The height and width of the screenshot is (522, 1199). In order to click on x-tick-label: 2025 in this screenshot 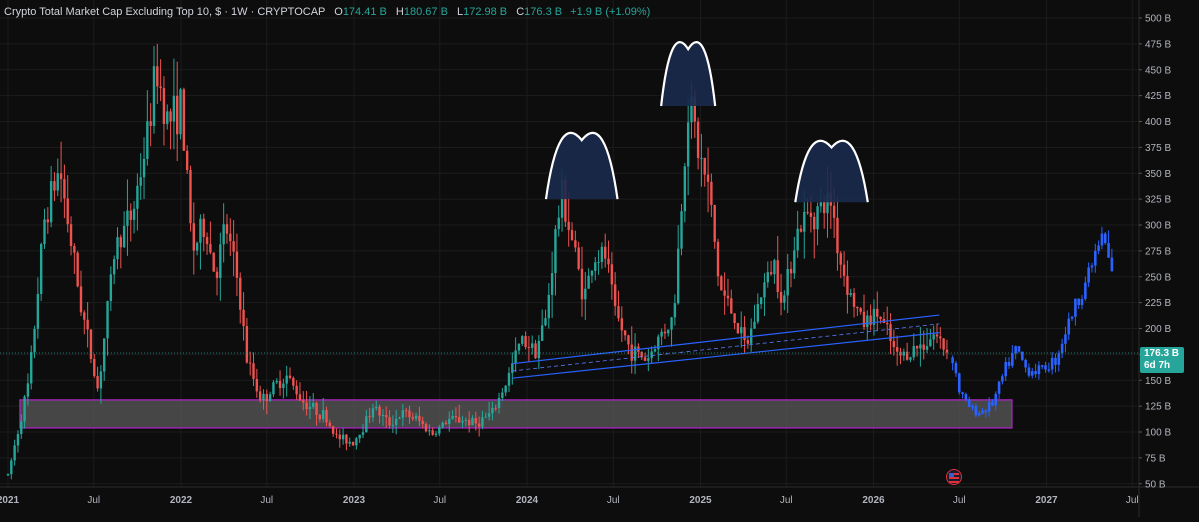, I will do `click(700, 500)`.